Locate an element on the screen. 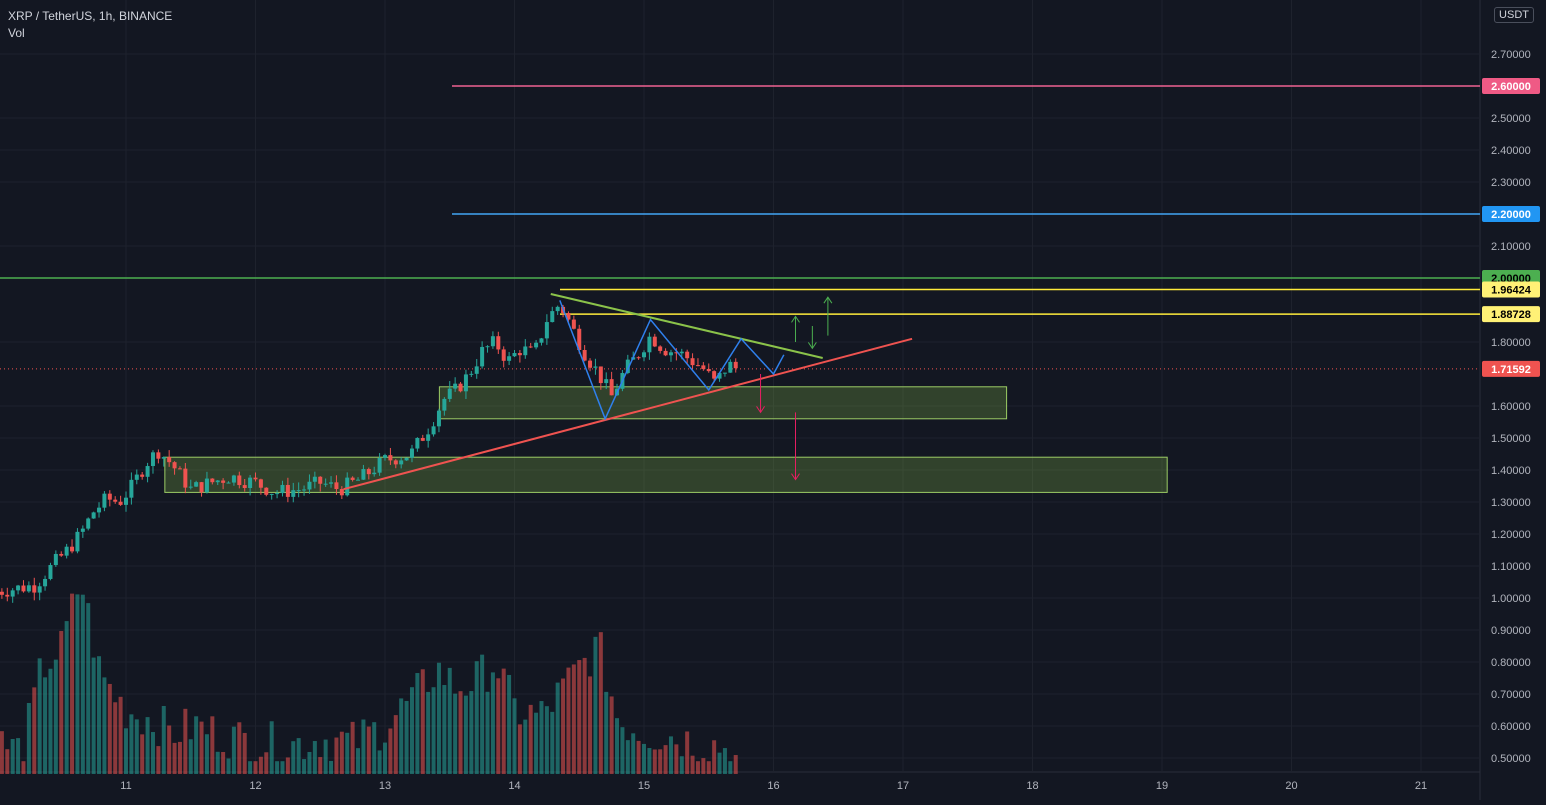  y-tick-label: 0.60000 is located at coordinates (1511, 727).